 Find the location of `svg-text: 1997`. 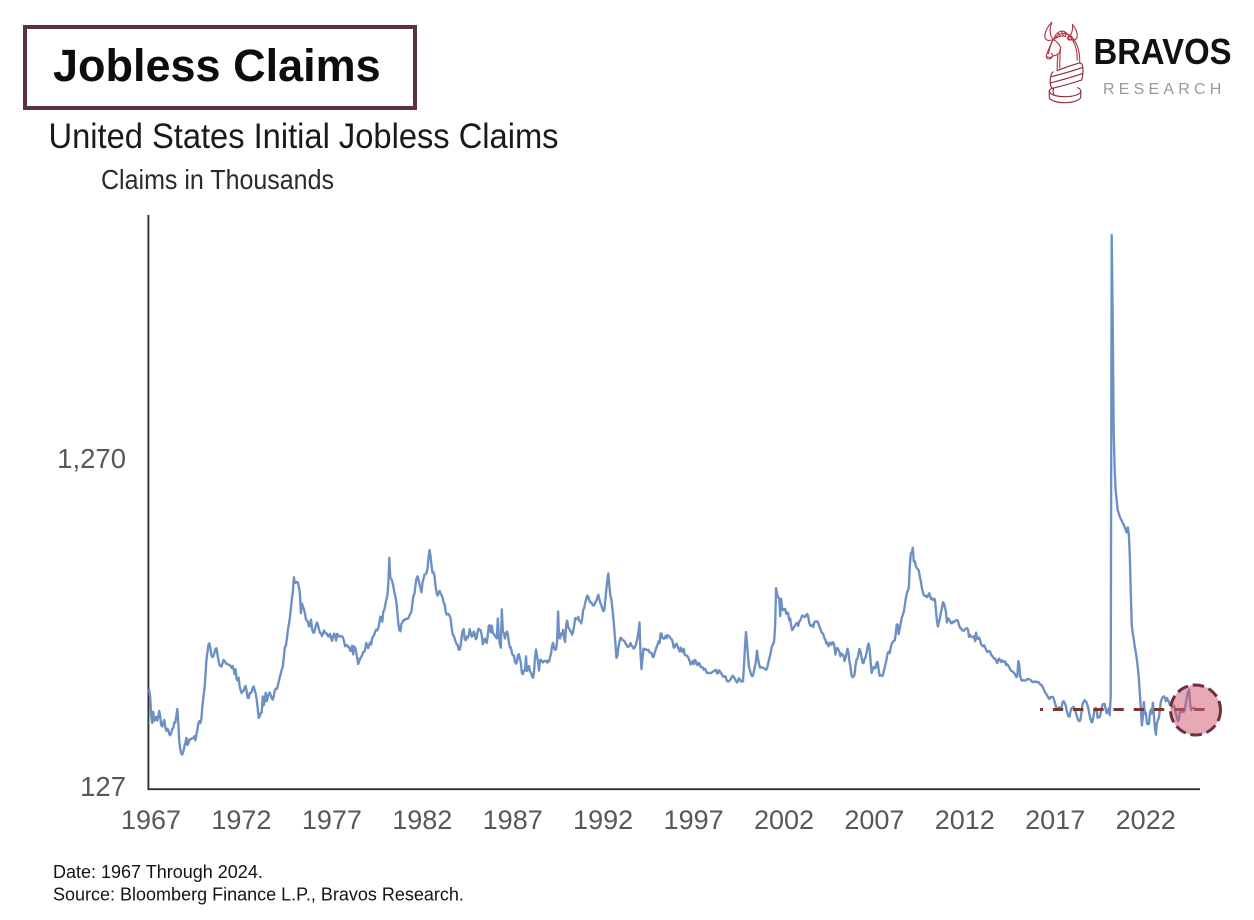

svg-text: 1997 is located at coordinates (694, 820).